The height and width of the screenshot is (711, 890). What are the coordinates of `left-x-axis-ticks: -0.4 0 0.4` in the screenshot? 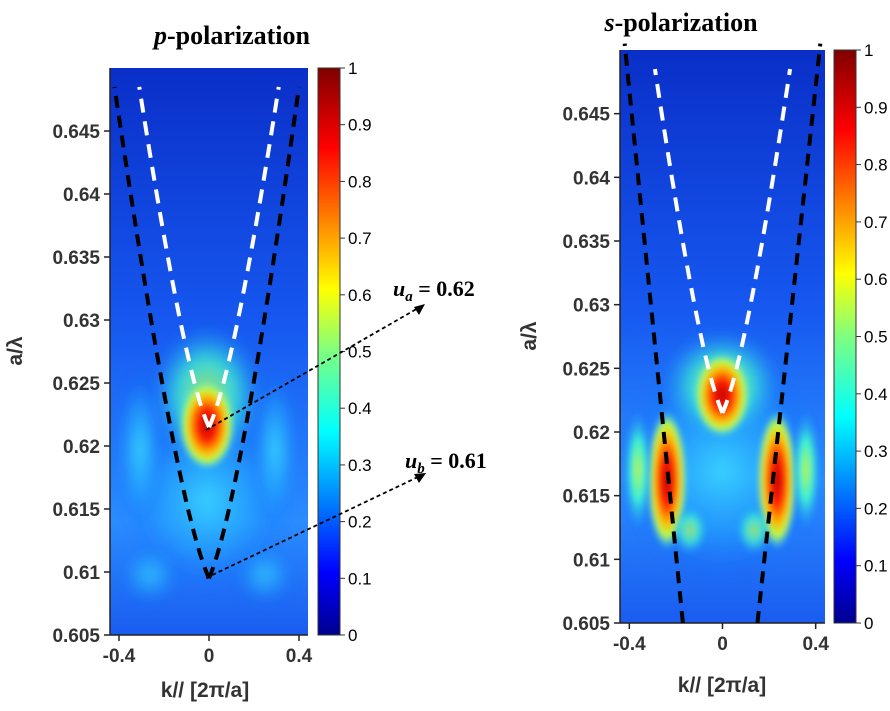 It's located at (208, 651).